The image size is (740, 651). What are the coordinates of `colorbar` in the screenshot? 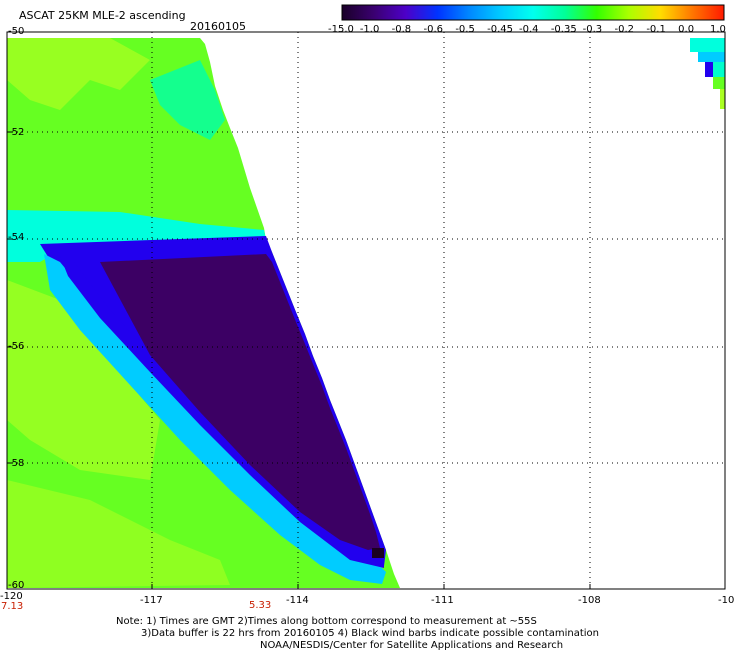 It's located at (533, 12).